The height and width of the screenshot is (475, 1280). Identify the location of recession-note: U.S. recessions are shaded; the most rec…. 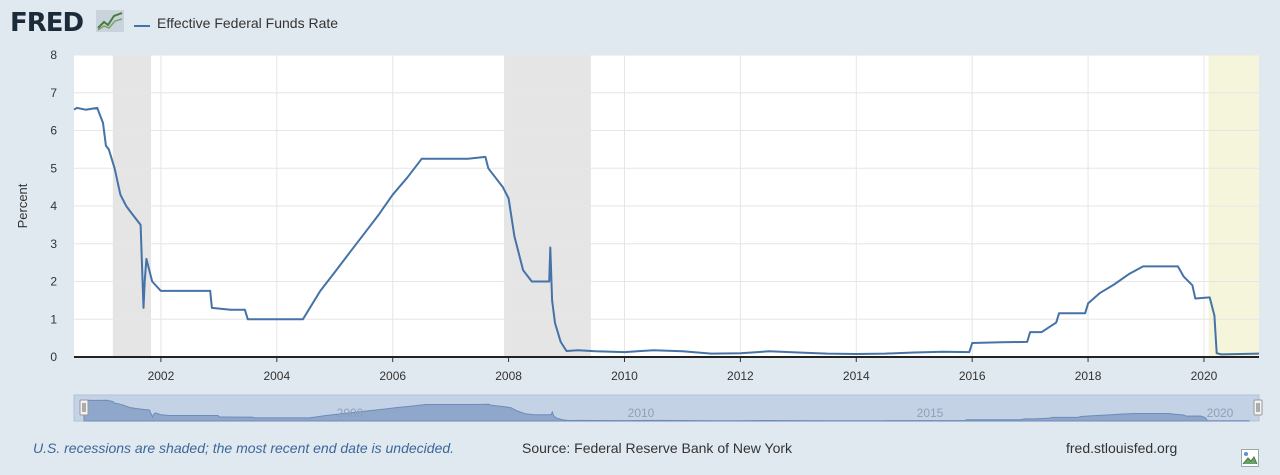
(244, 448).